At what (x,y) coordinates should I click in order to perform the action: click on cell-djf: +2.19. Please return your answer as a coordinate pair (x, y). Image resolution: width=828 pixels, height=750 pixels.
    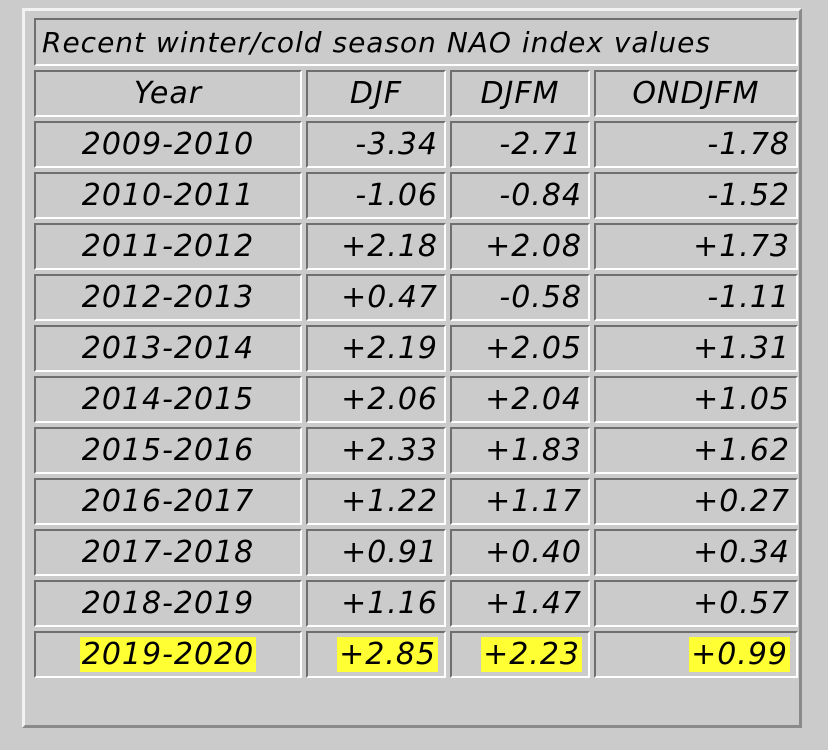
    Looking at the image, I should click on (376, 348).